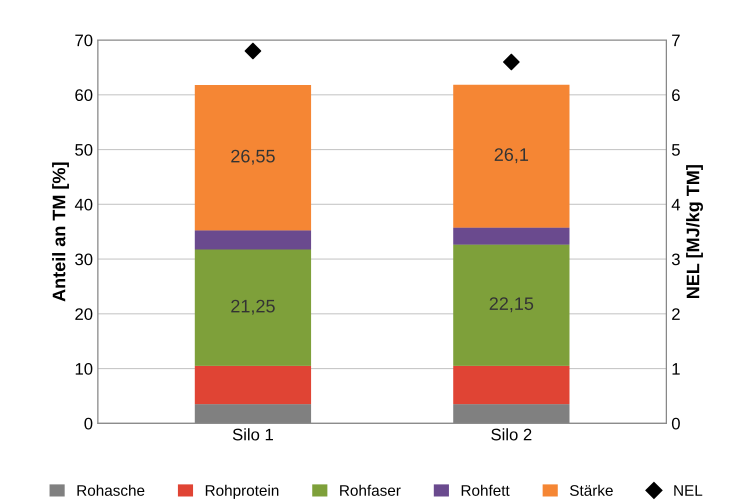 This screenshot has height=501, width=753. What do you see at coordinates (83, 150) in the screenshot?
I see `y-tick-label: 50` at bounding box center [83, 150].